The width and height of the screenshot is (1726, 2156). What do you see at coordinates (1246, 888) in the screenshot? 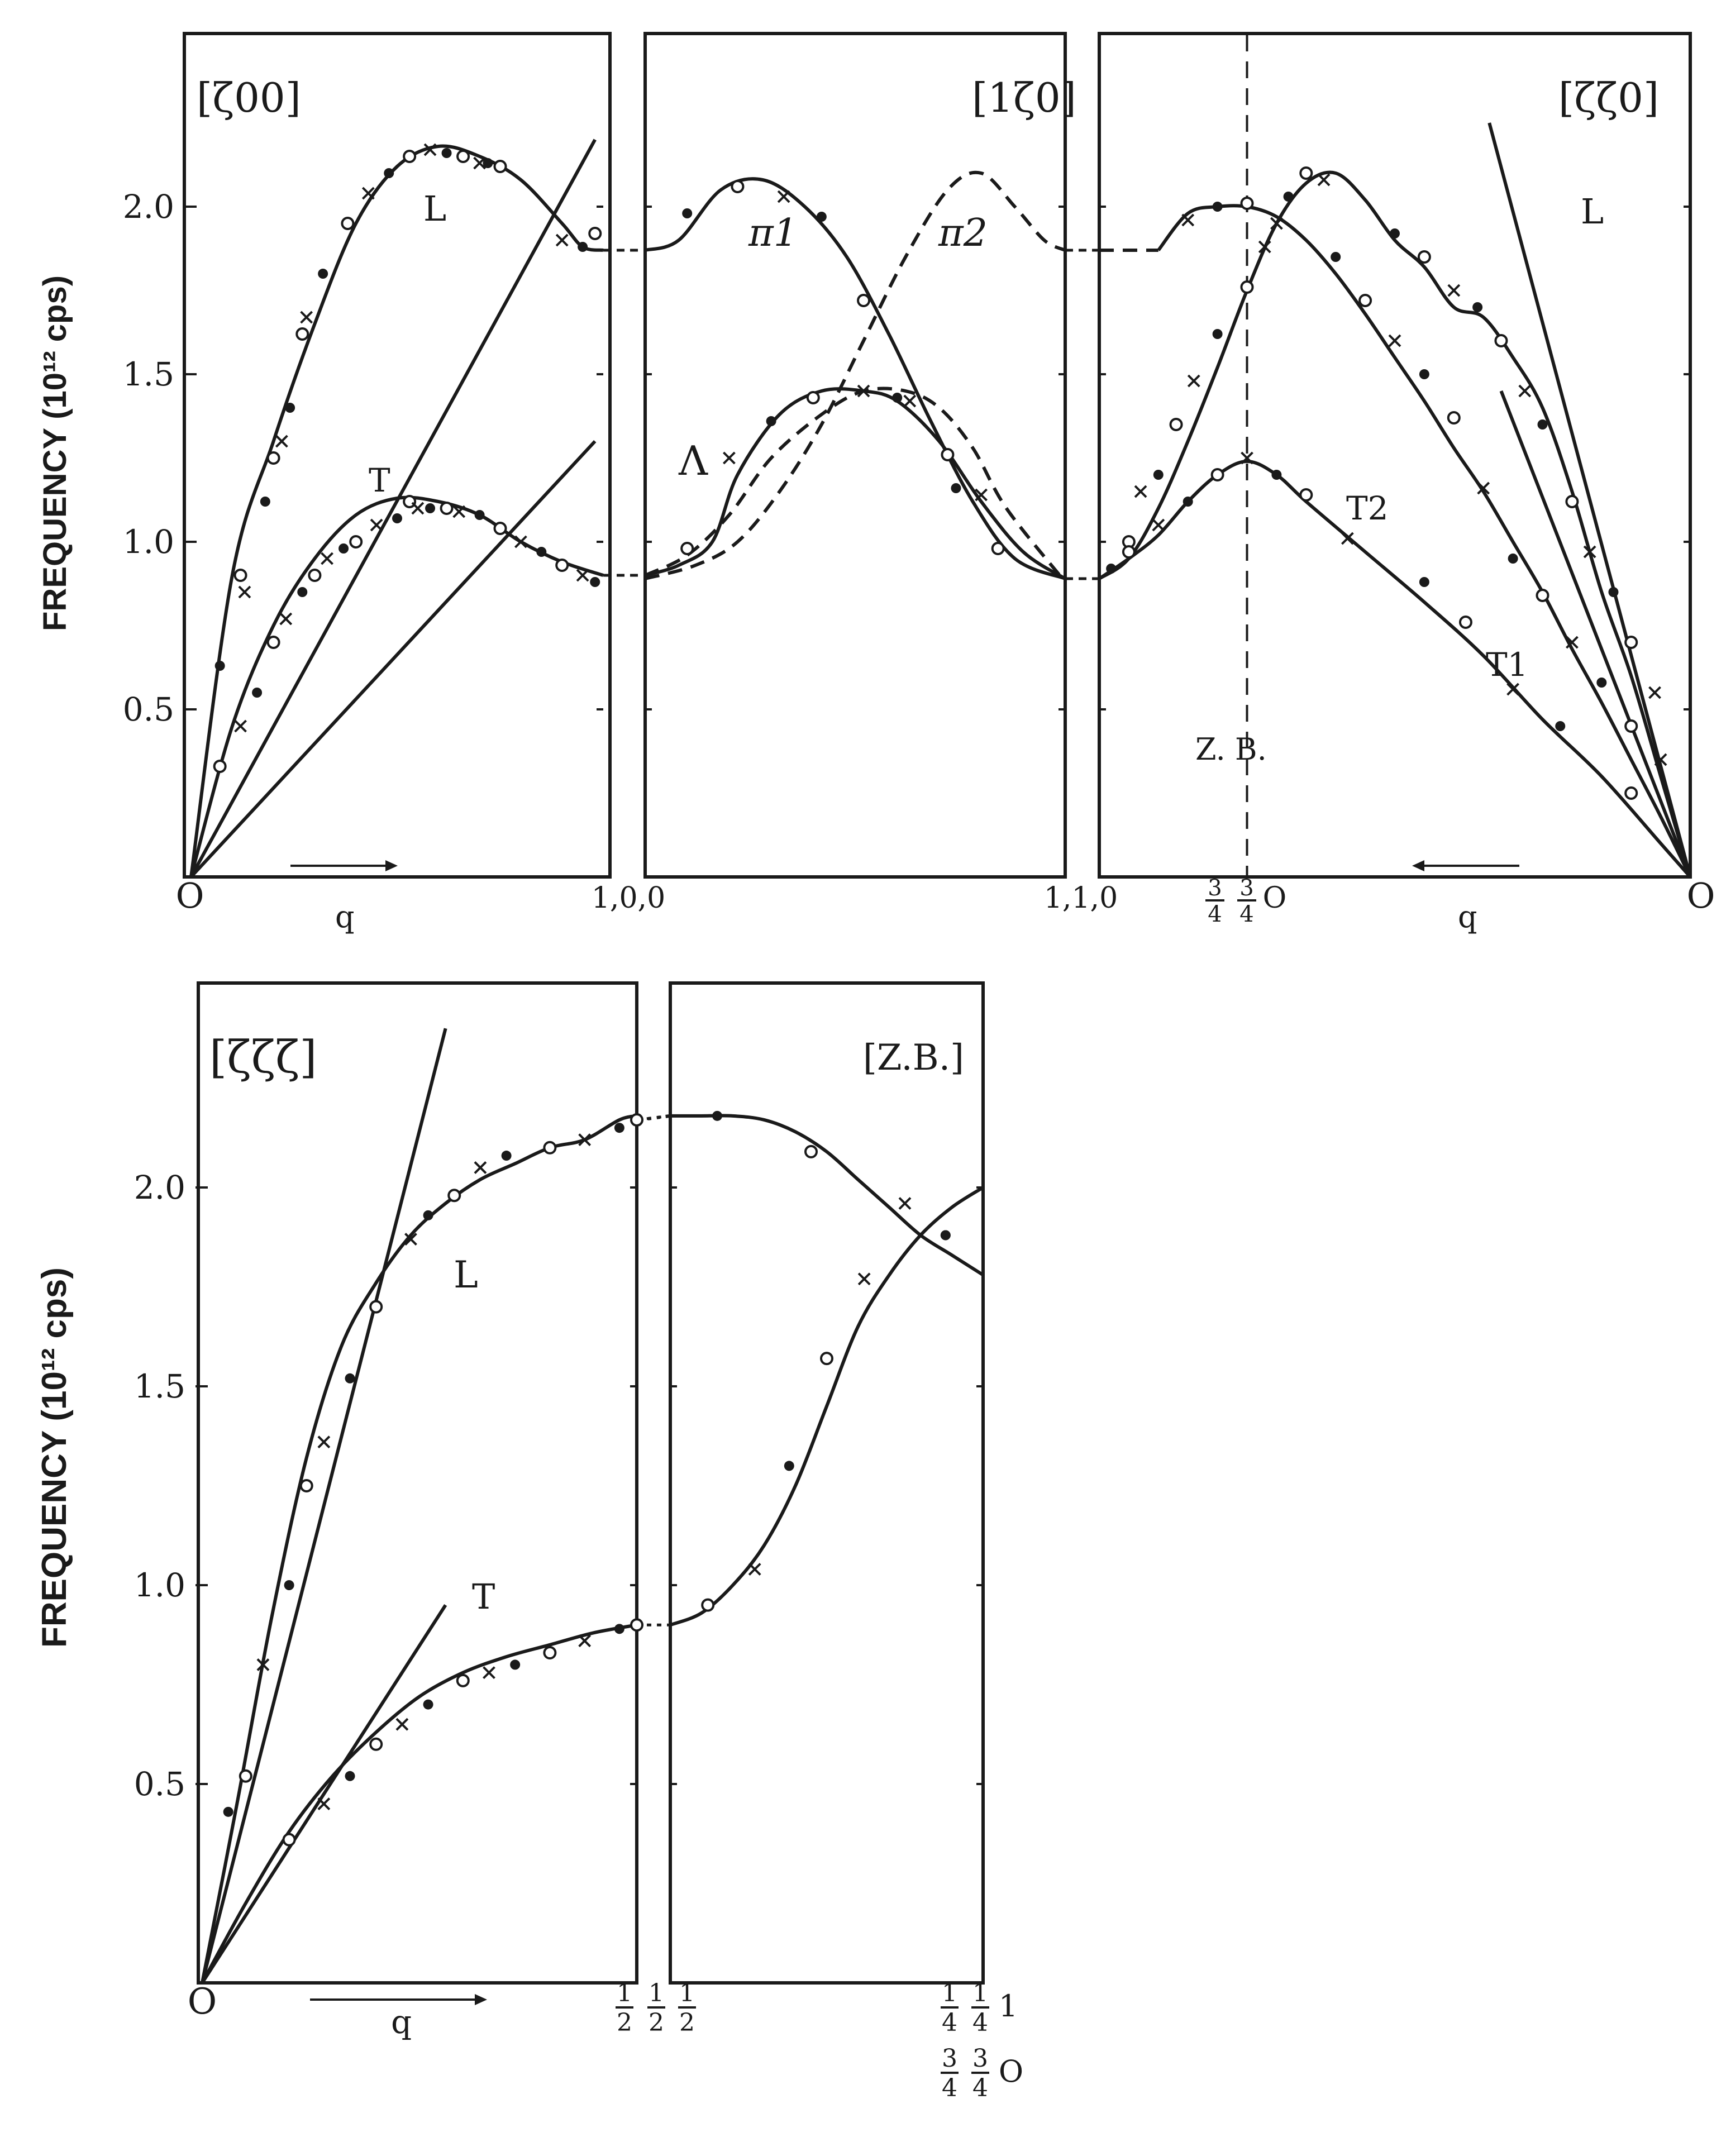
I see `x-label-zb-frac2-num: 3` at bounding box center [1246, 888].